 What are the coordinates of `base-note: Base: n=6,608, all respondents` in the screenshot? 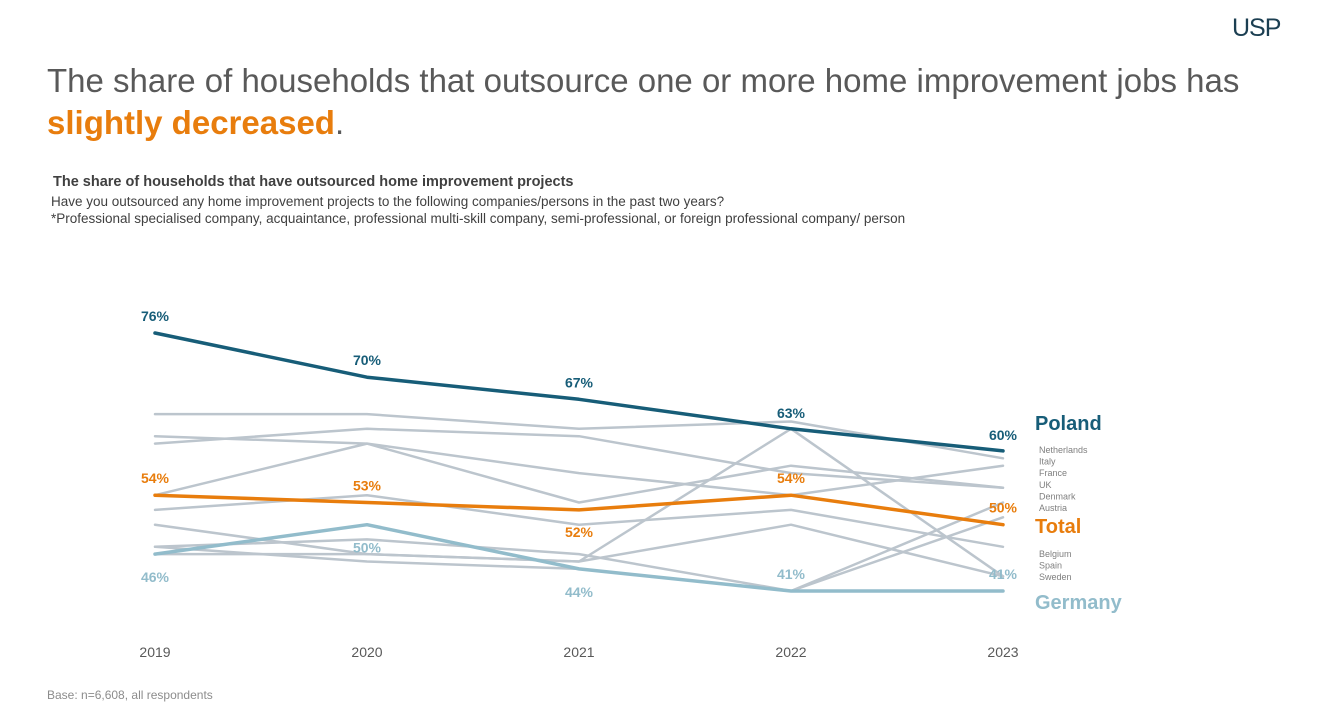 It's located at (130, 695).